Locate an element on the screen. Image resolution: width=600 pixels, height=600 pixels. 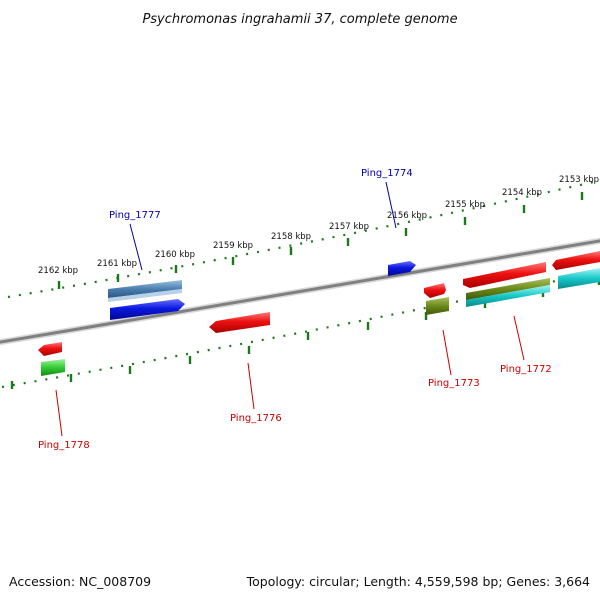
tick-label: 2153 kbp is located at coordinates (579, 180).